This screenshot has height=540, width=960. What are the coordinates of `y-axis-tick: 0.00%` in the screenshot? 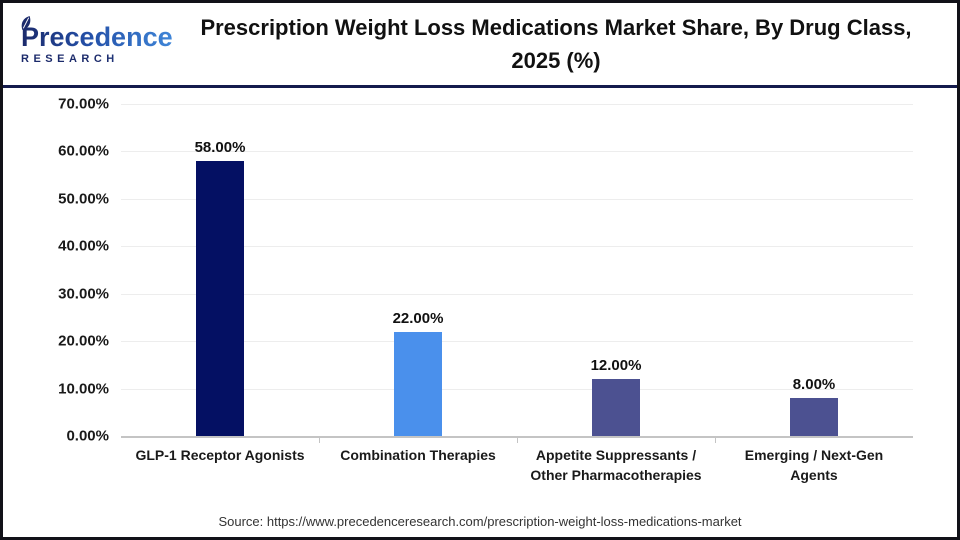 It's located at (87, 436).